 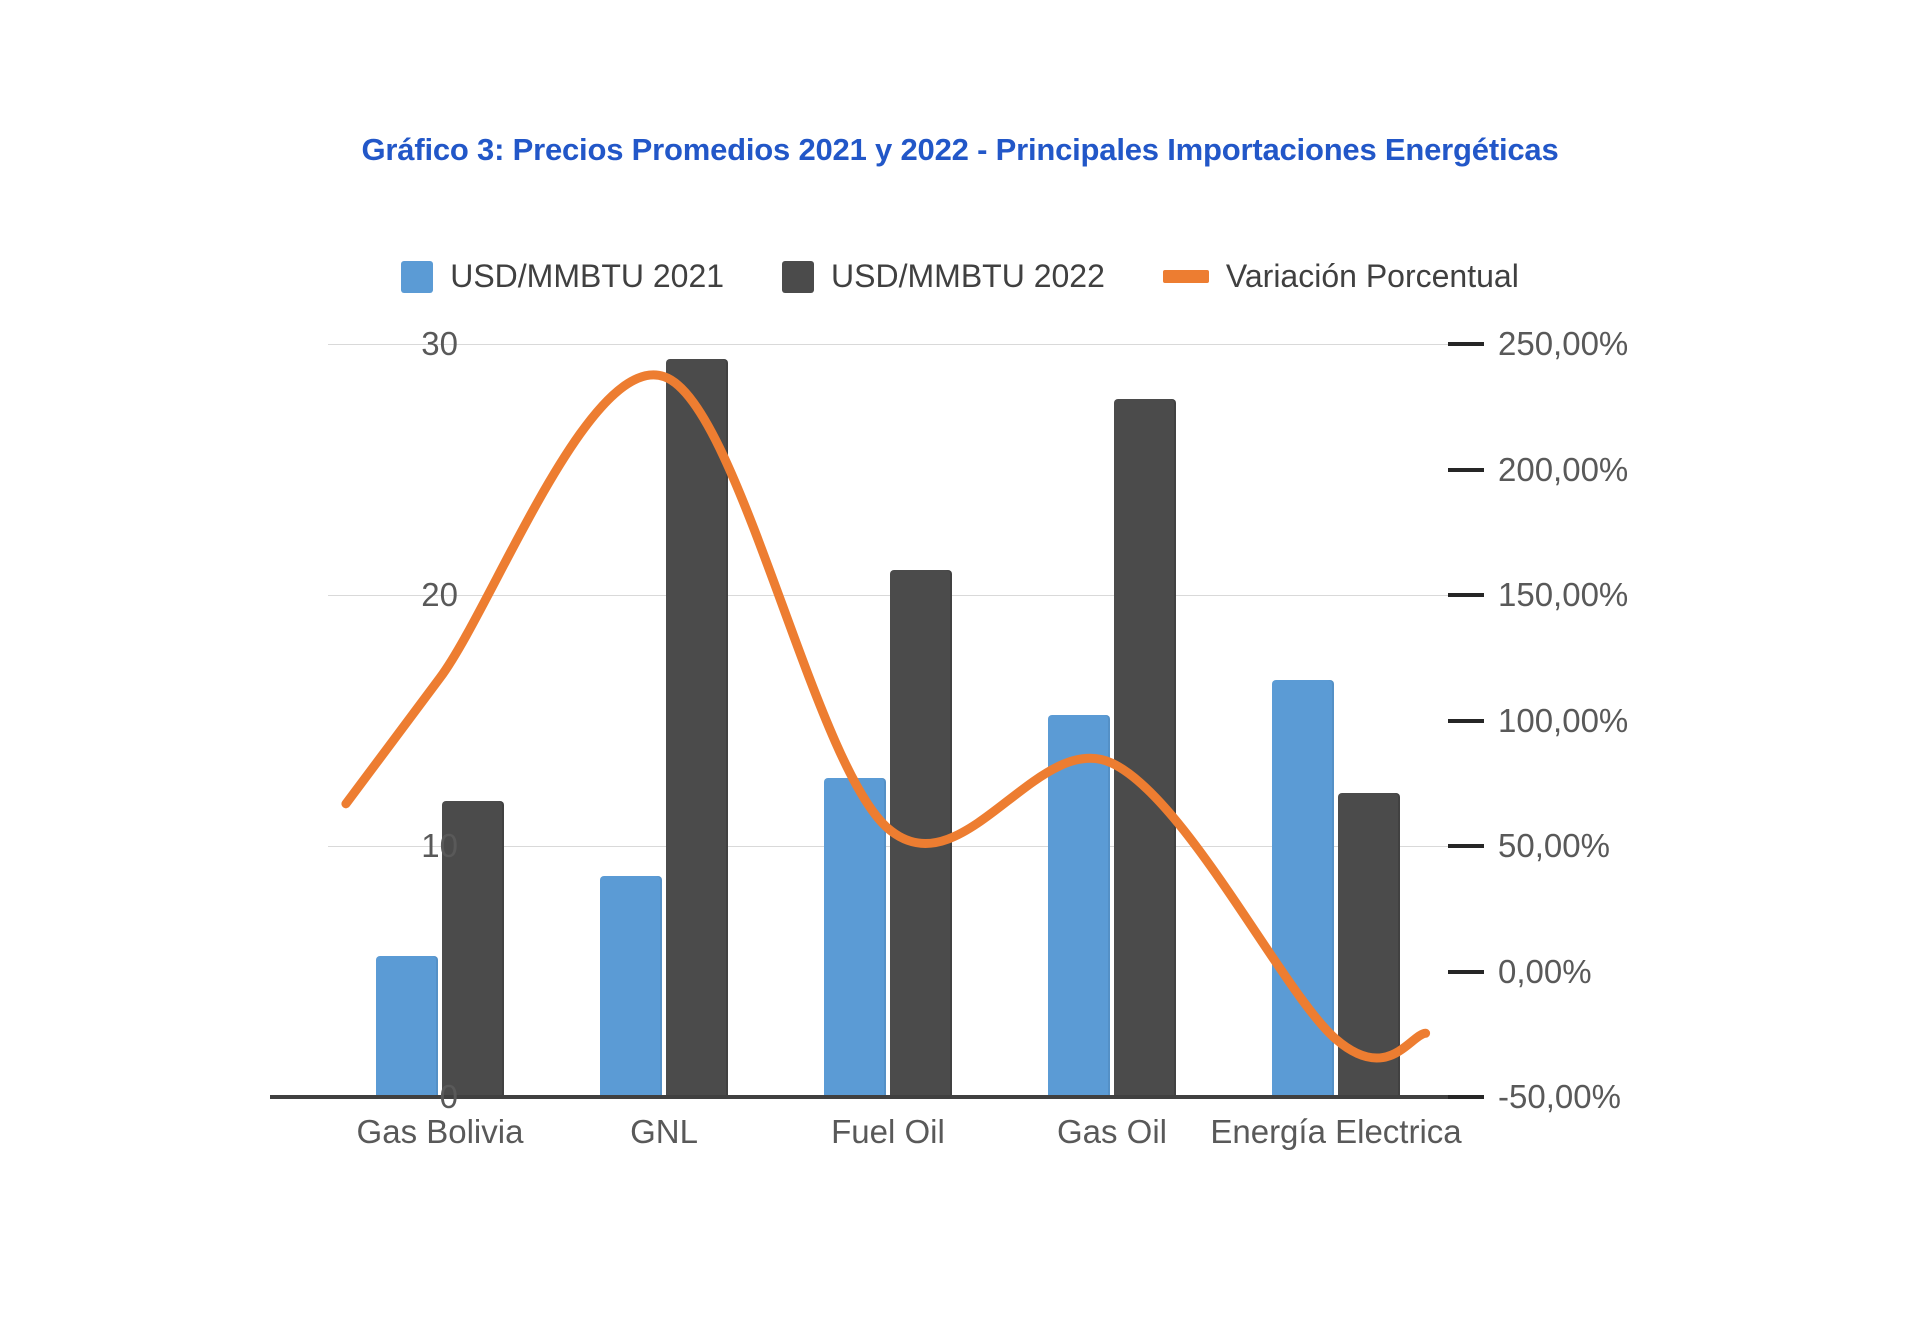 I want to click on y-axis-right-tick: 50,00%, so click(x=1529, y=846).